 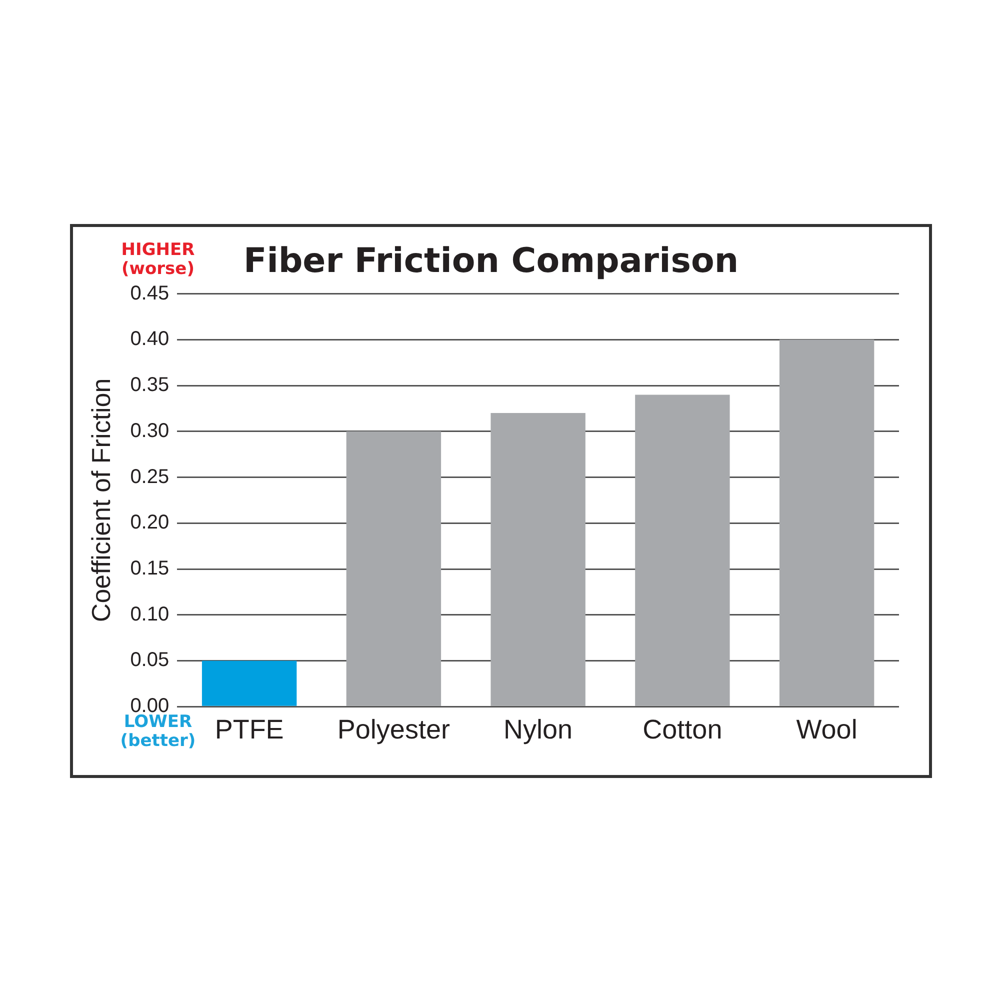 What do you see at coordinates (491, 261) in the screenshot?
I see `chart-title: Fiber Friction Comparison` at bounding box center [491, 261].